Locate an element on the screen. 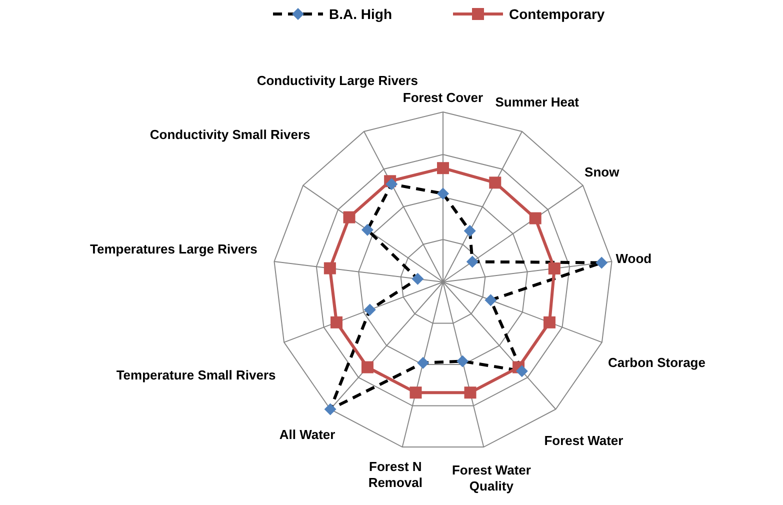  spoke-label: Snow is located at coordinates (602, 172).